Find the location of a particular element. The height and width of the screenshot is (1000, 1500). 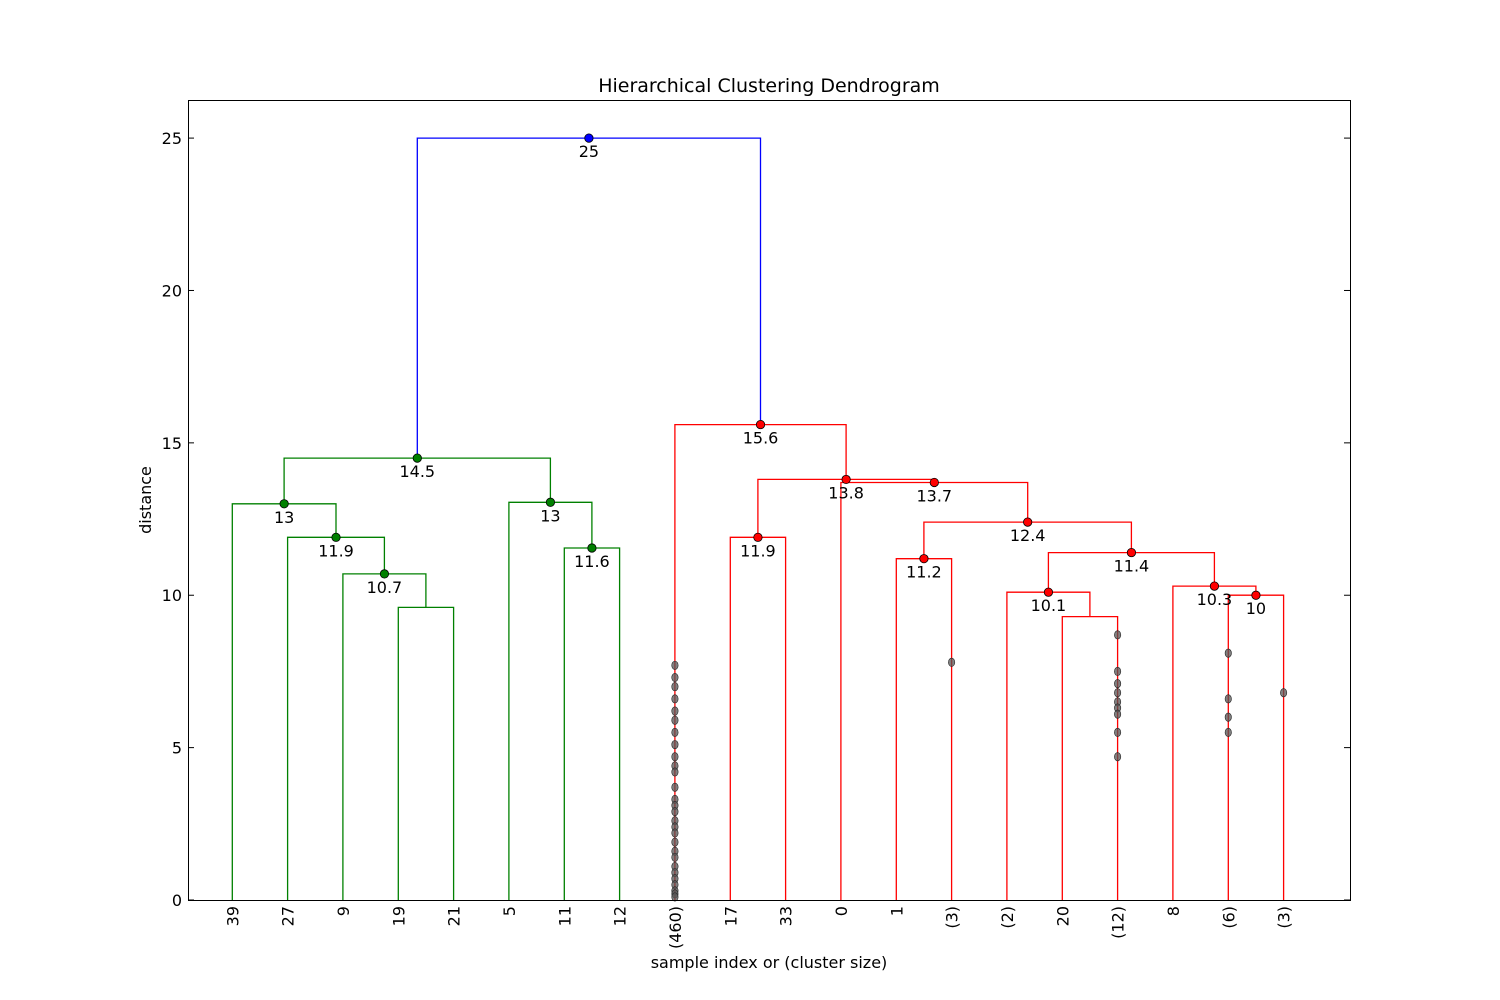

leaf-label: 5 is located at coordinates (509, 911).